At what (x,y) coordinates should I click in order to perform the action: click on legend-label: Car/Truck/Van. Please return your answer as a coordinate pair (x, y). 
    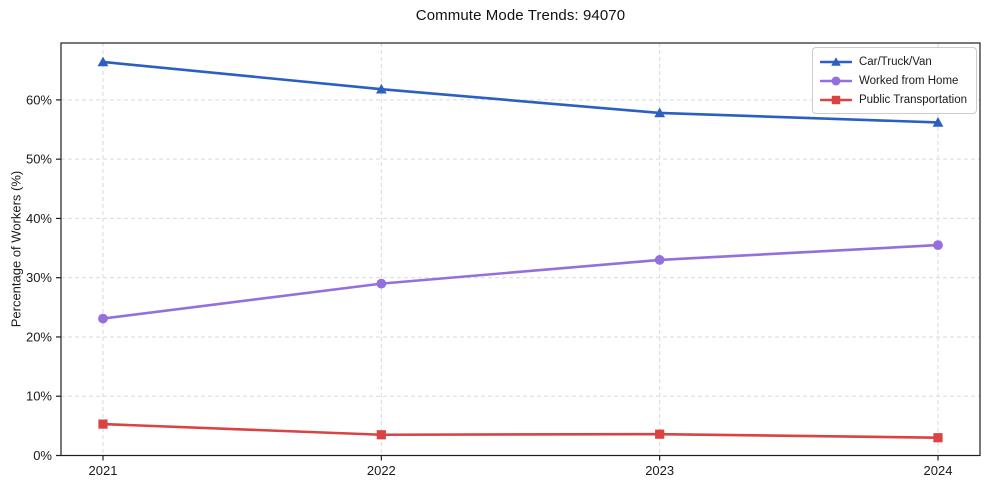
    Looking at the image, I should click on (895, 61).